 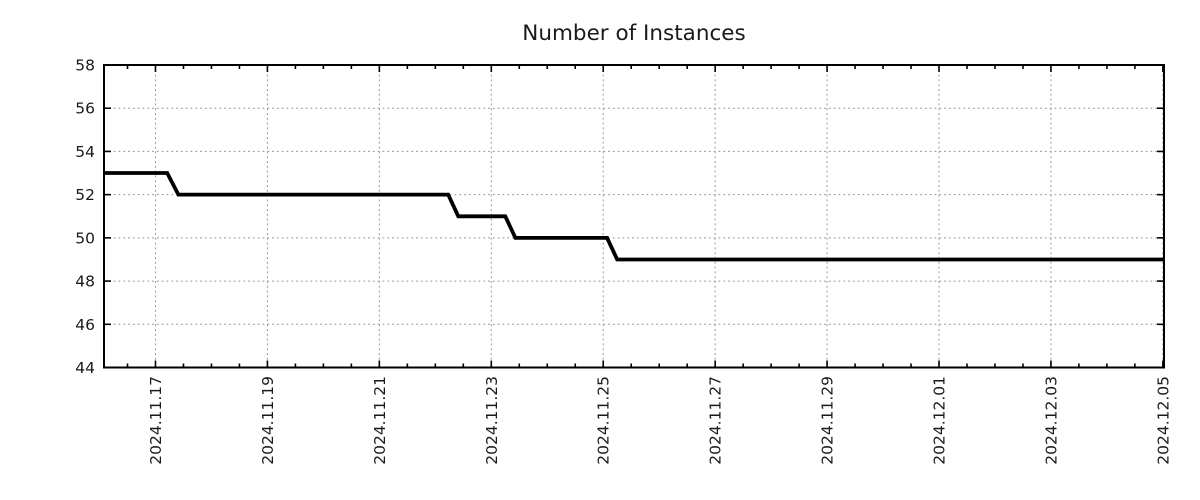 What do you see at coordinates (604, 420) in the screenshot?
I see `x-tick-label: 2024.11.25` at bounding box center [604, 420].